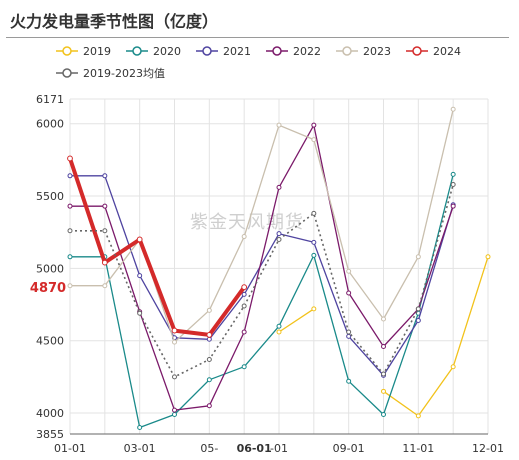 The width and height of the screenshot is (519, 460). I want to click on x-tick-label: 09-01, so click(349, 448).